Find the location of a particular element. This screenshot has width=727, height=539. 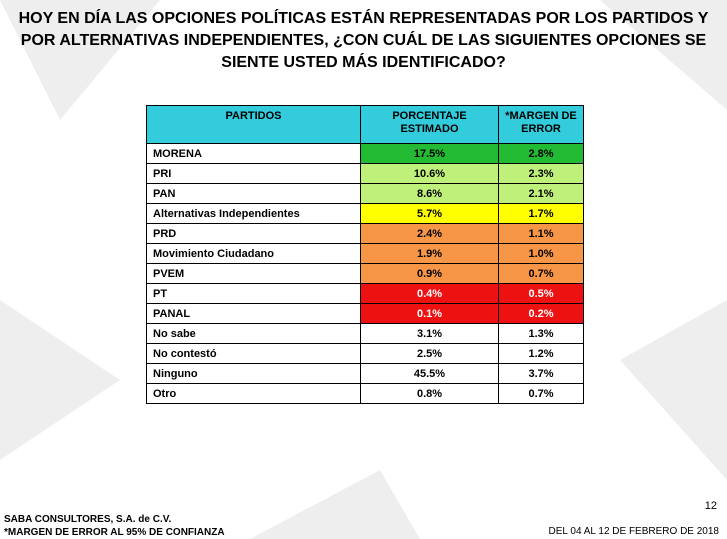

table-row: Otro 0.8% 0.7% is located at coordinates (365, 393).